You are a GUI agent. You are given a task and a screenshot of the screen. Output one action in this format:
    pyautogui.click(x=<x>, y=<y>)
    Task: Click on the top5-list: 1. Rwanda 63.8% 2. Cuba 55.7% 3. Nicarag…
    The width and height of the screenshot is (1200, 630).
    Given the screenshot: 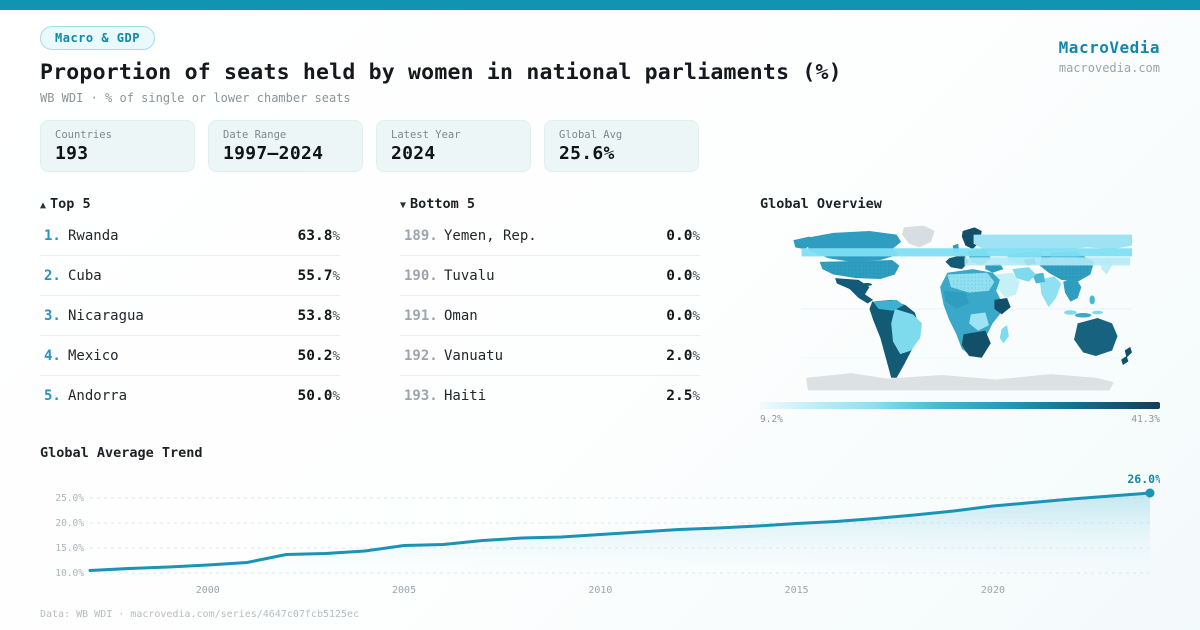 What is the action you would take?
    pyautogui.click(x=190, y=315)
    